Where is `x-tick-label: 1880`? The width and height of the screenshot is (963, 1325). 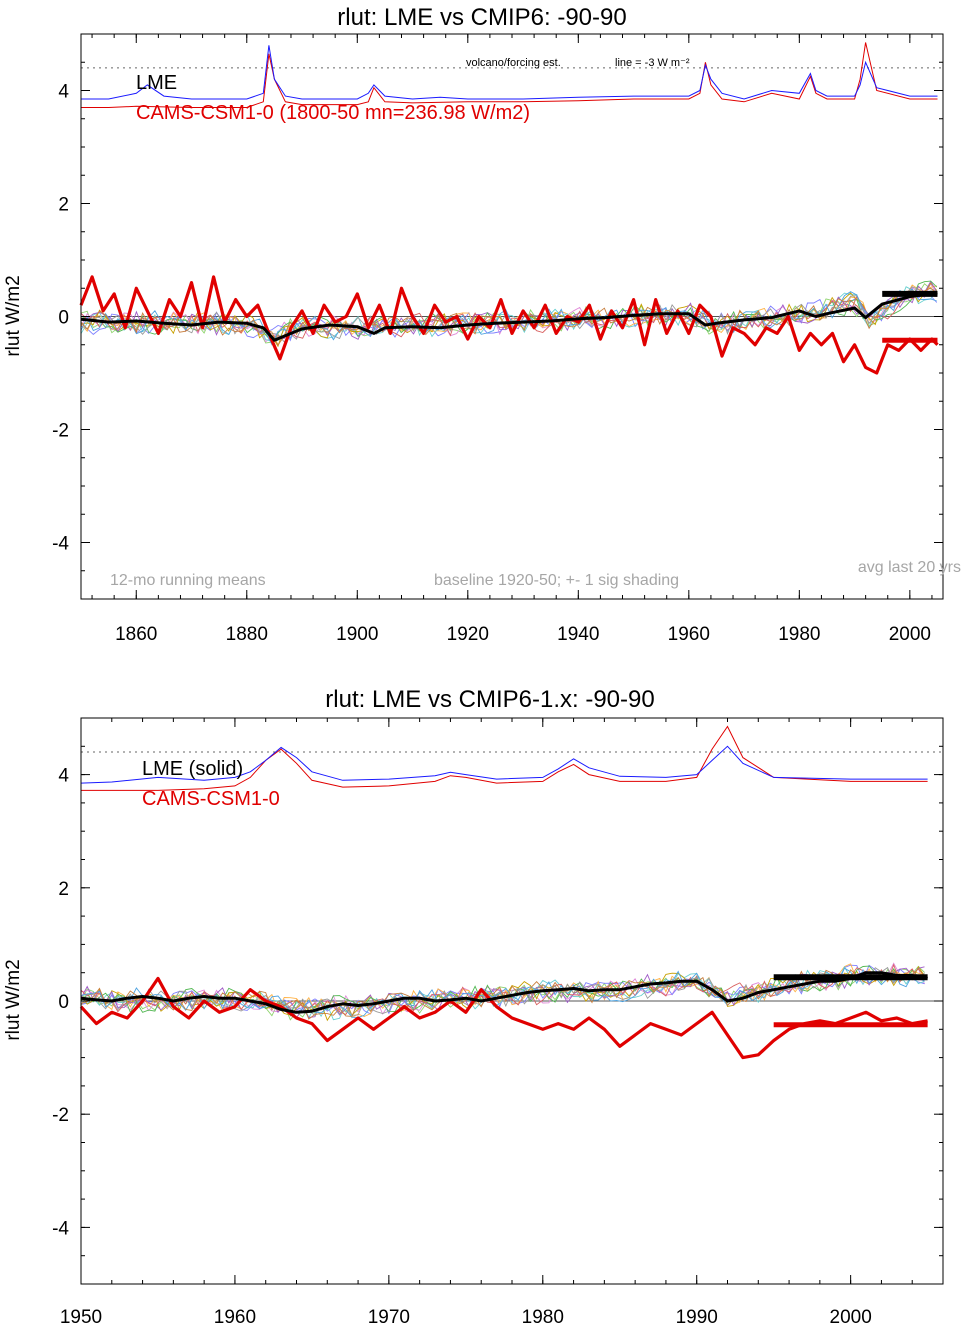 x-tick-label: 1880 is located at coordinates (247, 634).